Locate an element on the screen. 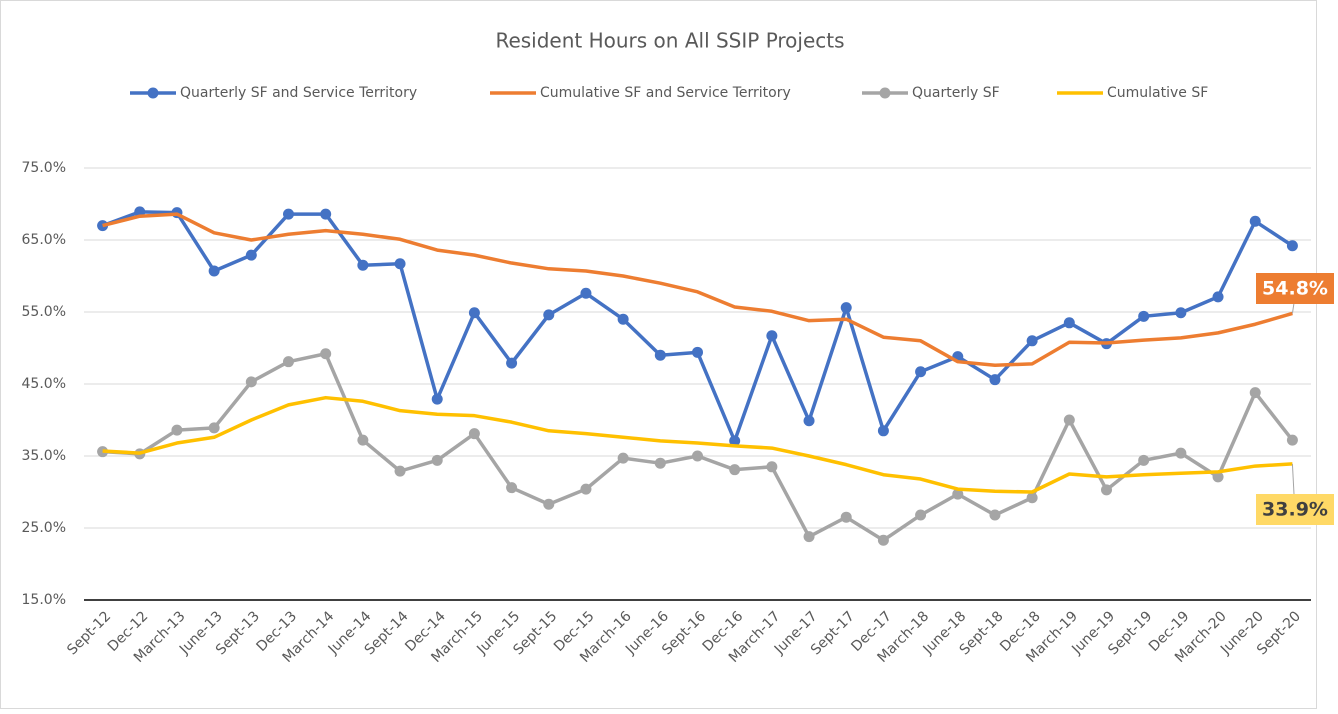 The image size is (1338, 714). chart-title: Resident Hours on All SSIP Projects is located at coordinates (669, 41).